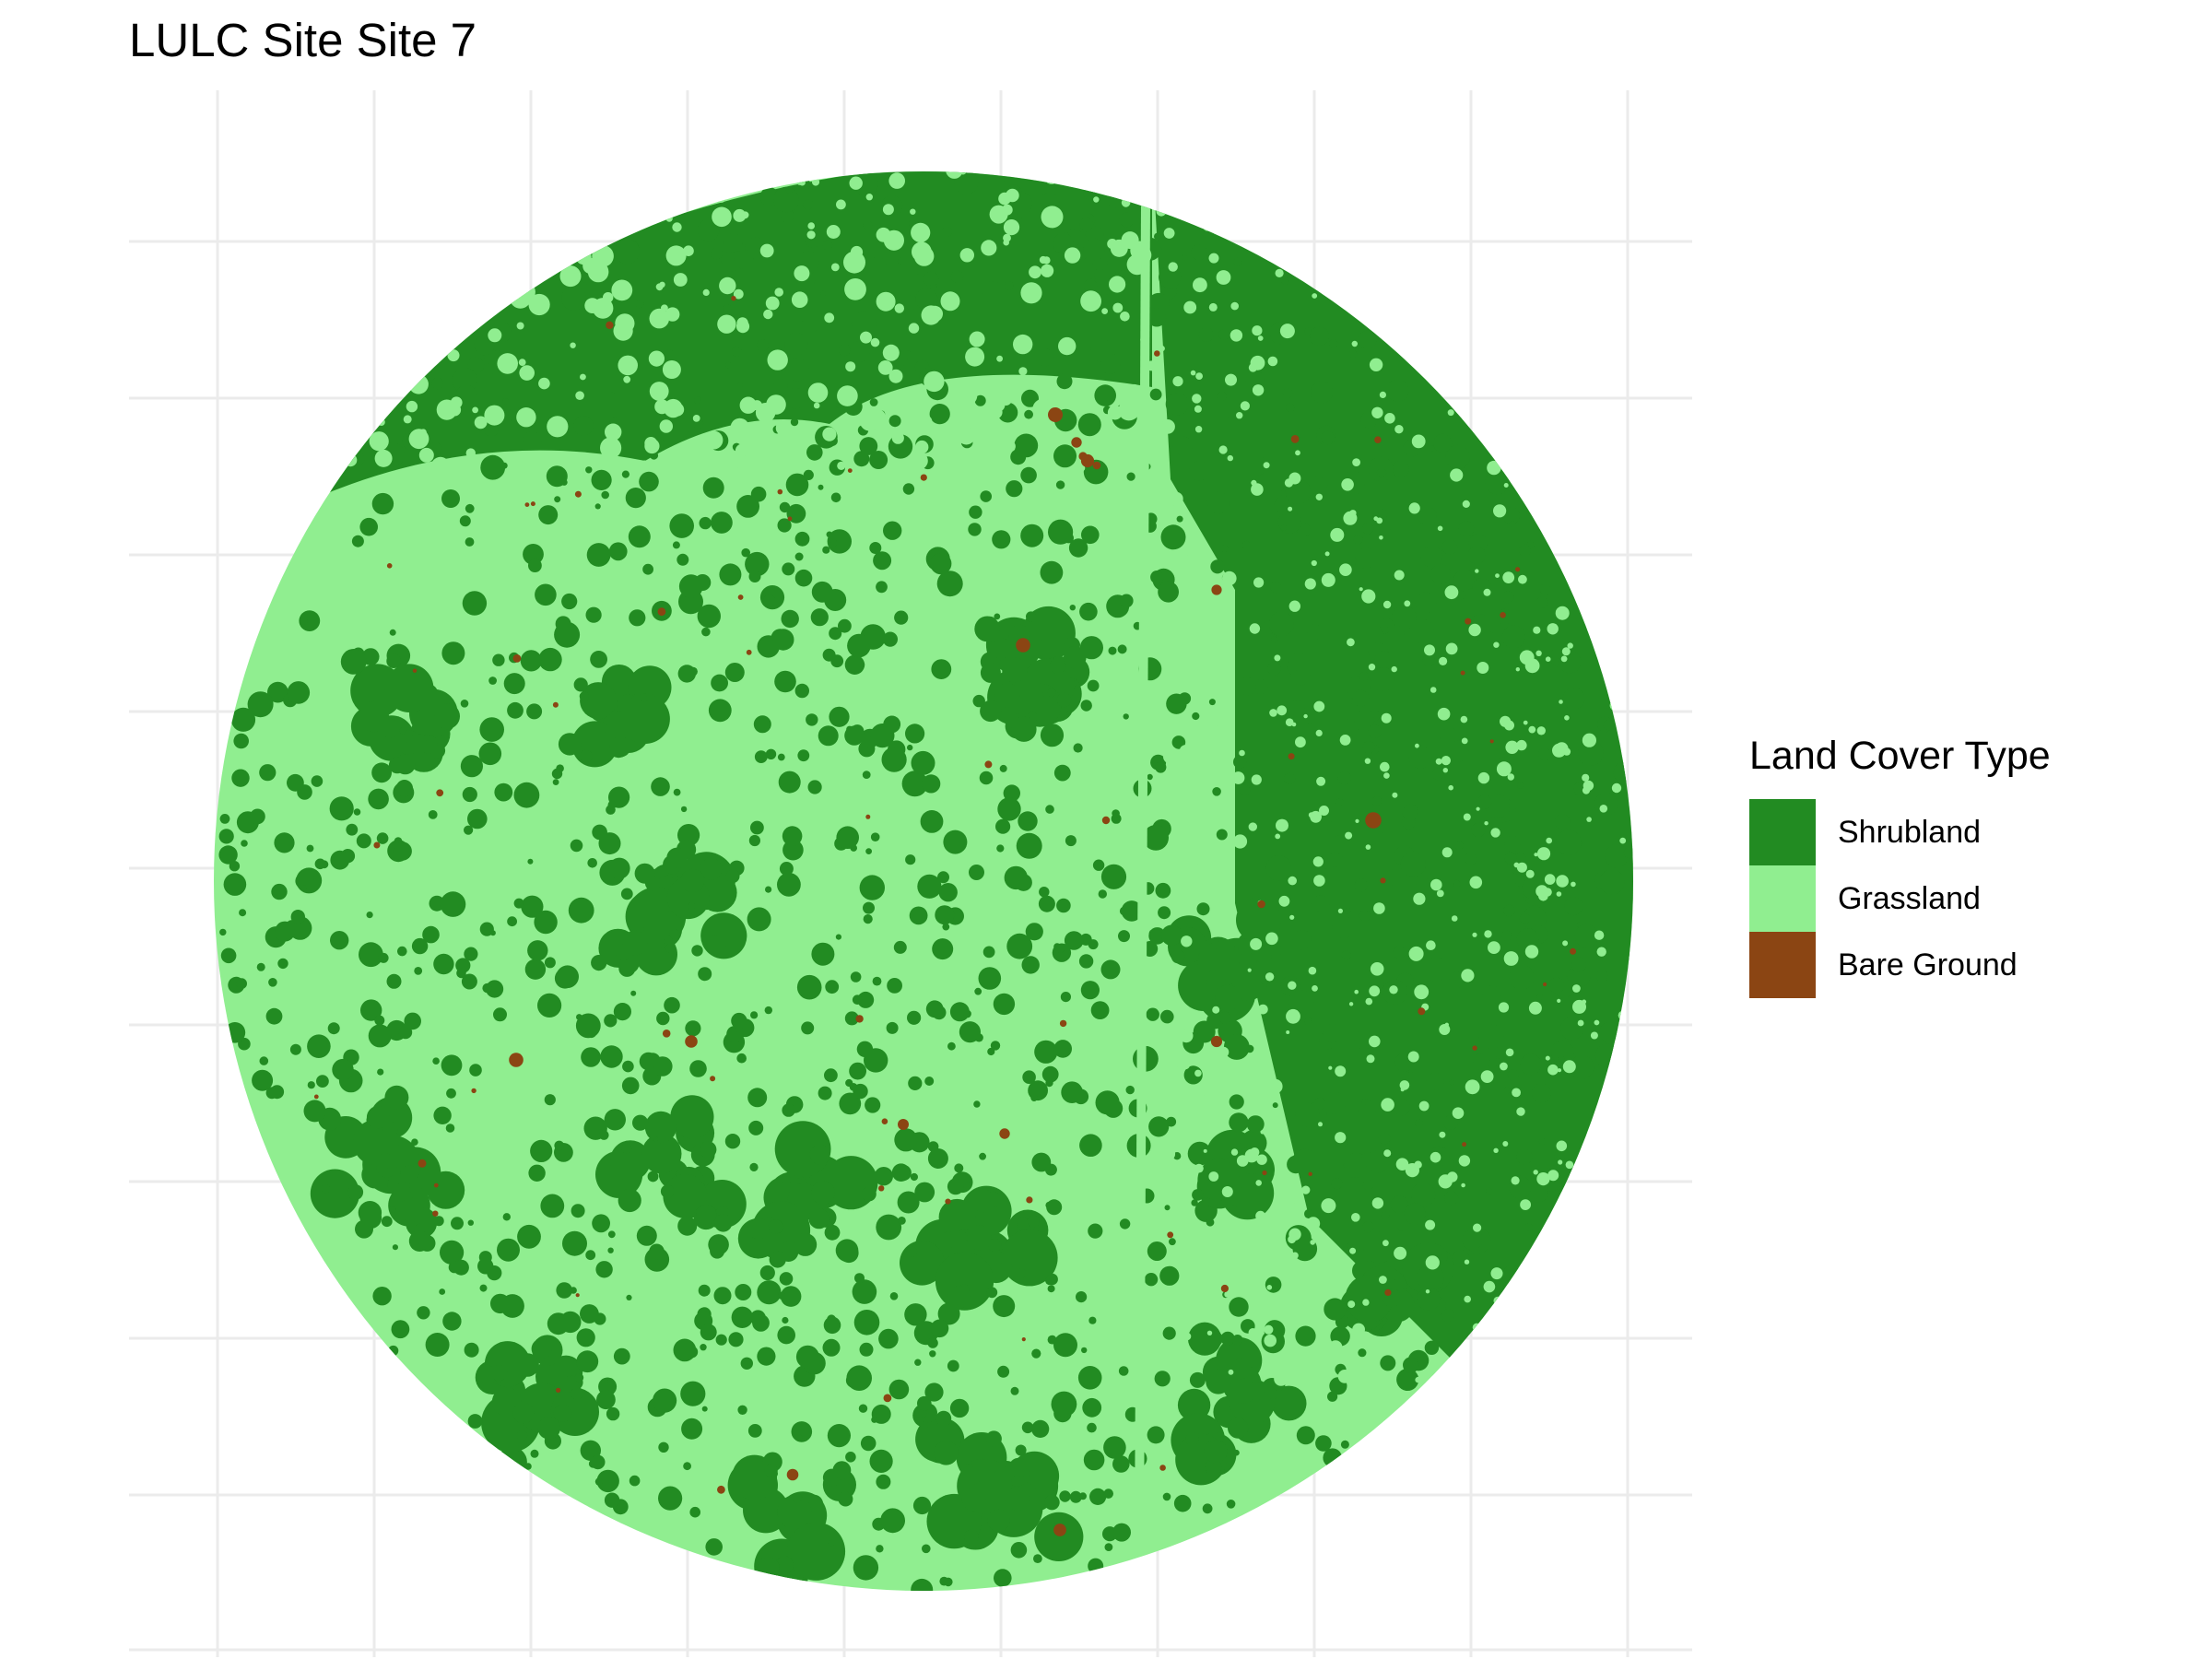 This screenshot has height=1659, width=2212. Describe the element at coordinates (1909, 898) in the screenshot. I see `legend-label-grassland: Grassland` at that location.